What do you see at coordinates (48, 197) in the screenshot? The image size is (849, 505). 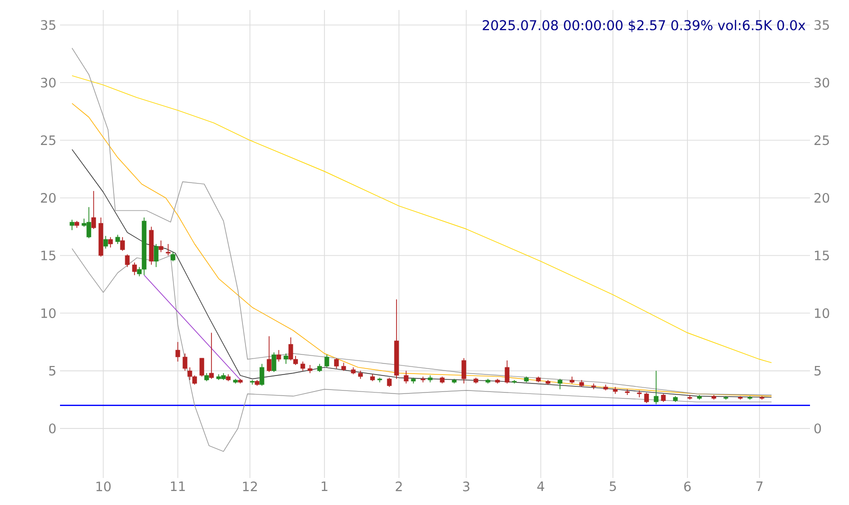 I see `y-tick-label: 20` at bounding box center [48, 197].